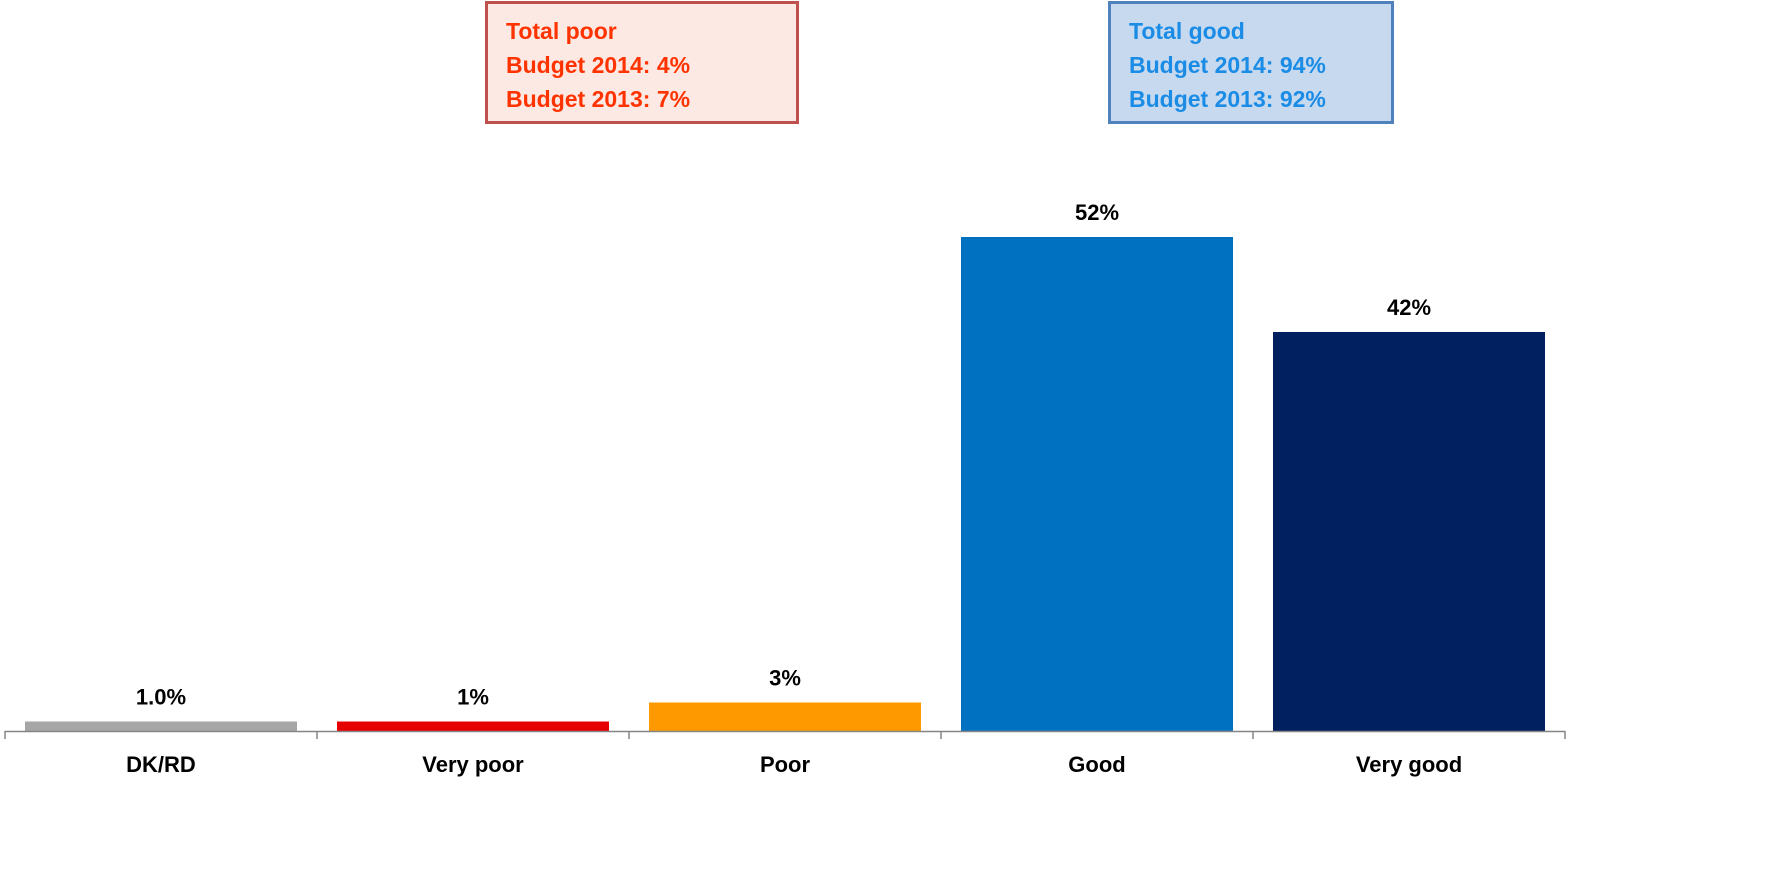 The image size is (1771, 879). What do you see at coordinates (785, 678) in the screenshot?
I see `data-label-poor: 3%` at bounding box center [785, 678].